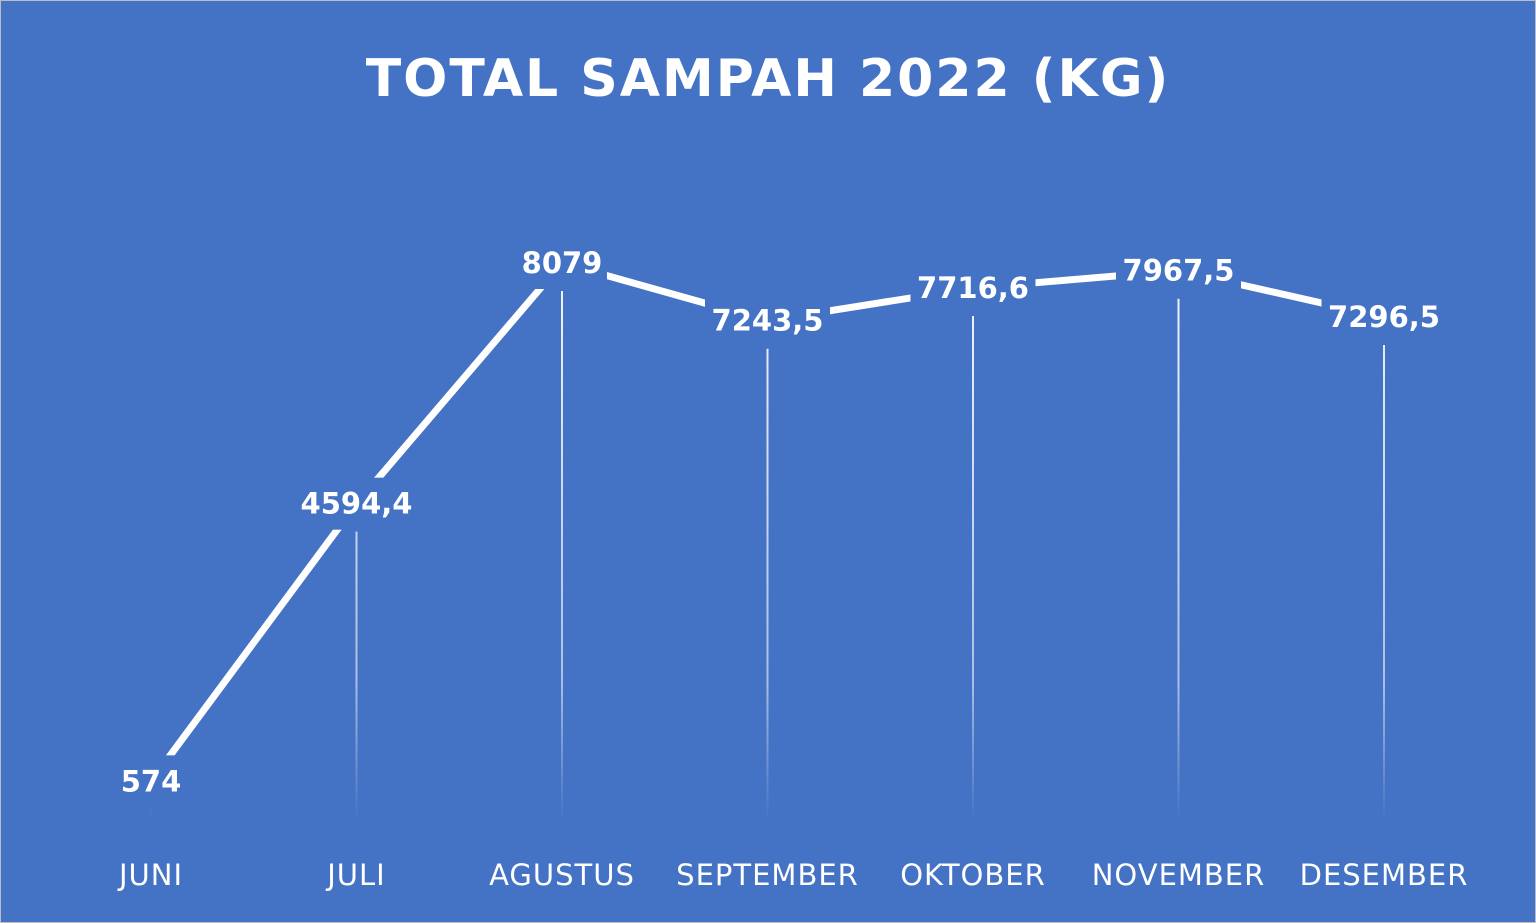 Image resolution: width=1536 pixels, height=923 pixels. What do you see at coordinates (1179, 875) in the screenshot?
I see `x-tick-label: NOVEMBER` at bounding box center [1179, 875].